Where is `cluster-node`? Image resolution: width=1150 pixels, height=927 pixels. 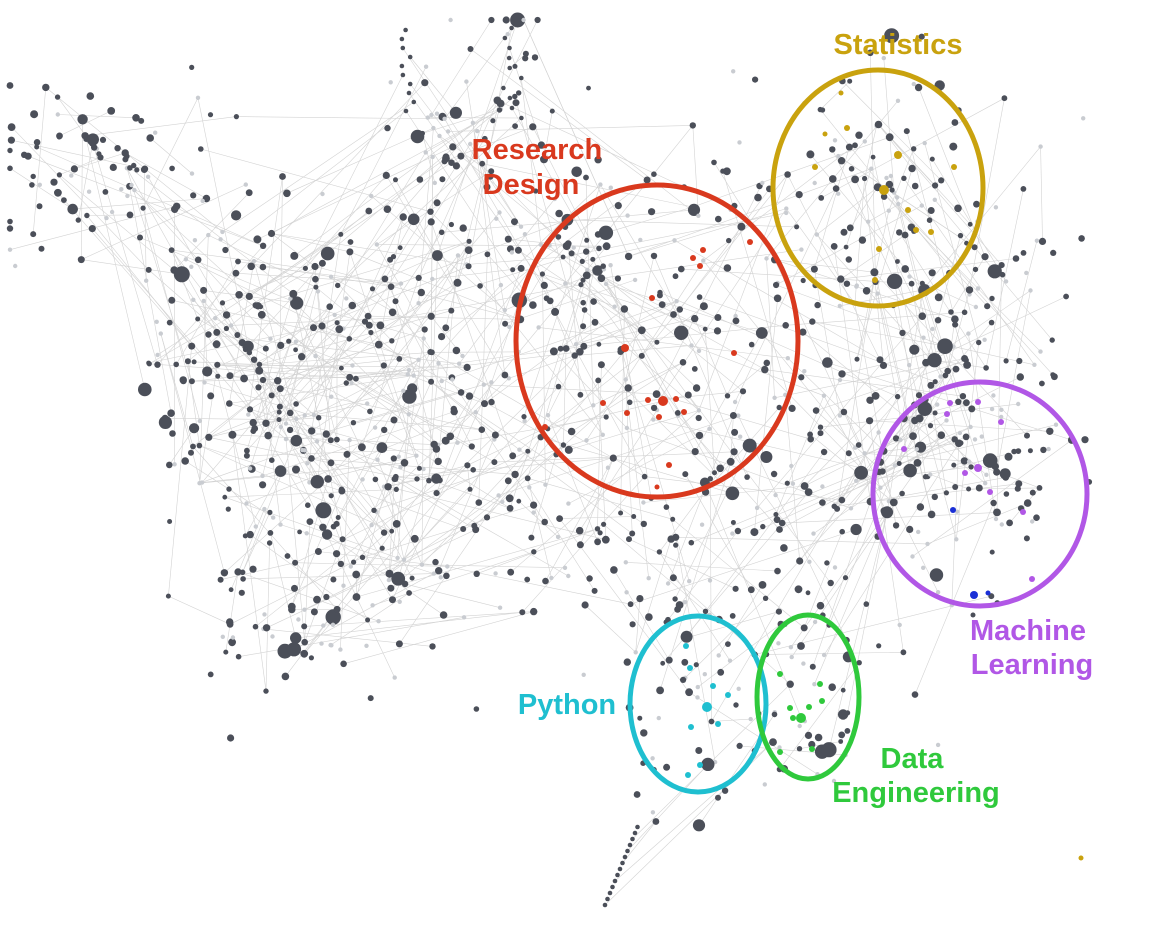 cluster-node is located at coordinates (648, 400).